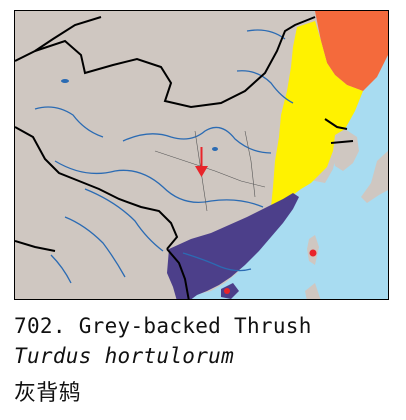 The height and width of the screenshot is (420, 406). Describe the element at coordinates (351, 51) in the screenshot. I see `breeding-range` at that location.